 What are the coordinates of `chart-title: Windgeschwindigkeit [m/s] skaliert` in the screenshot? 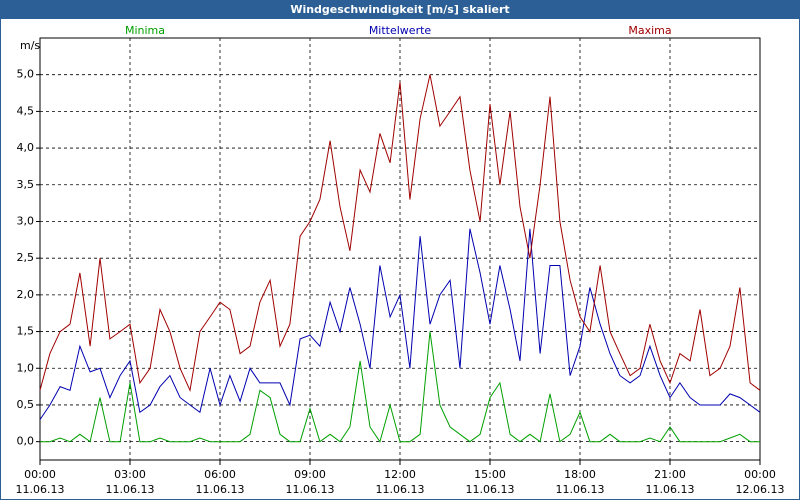 It's located at (399, 9).